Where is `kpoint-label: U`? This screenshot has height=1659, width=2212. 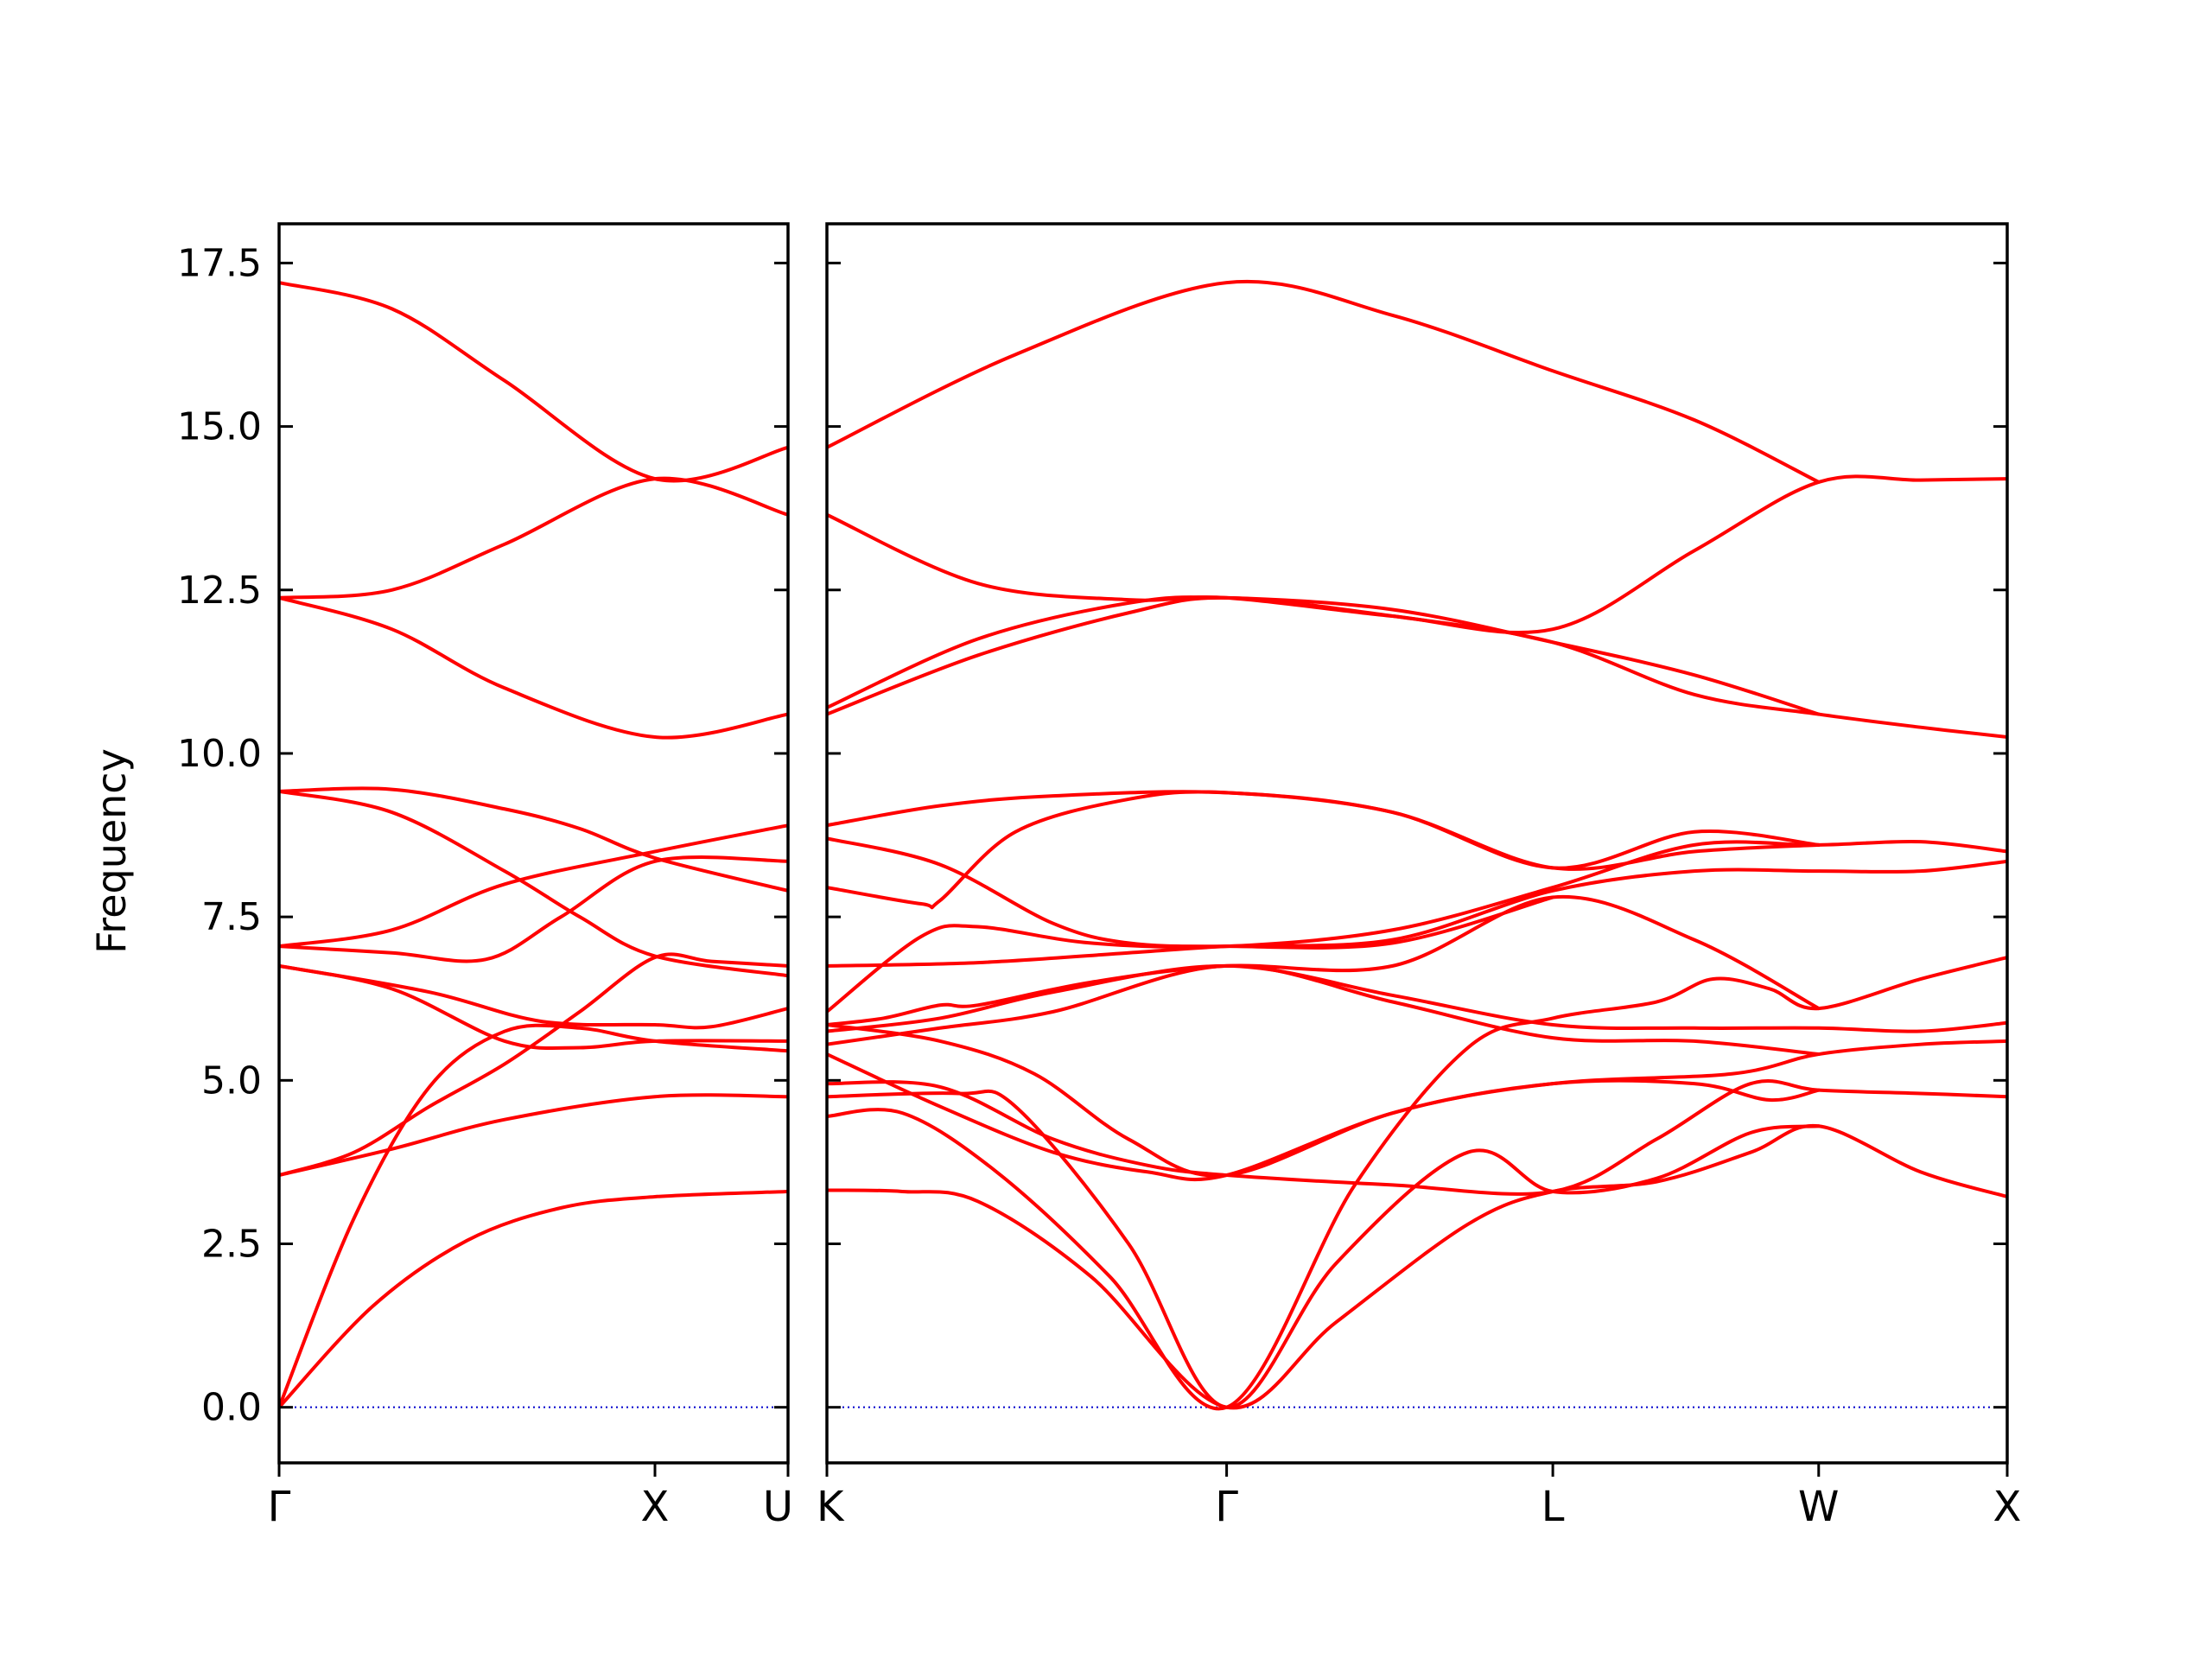
kpoint-label: U is located at coordinates (778, 1507).